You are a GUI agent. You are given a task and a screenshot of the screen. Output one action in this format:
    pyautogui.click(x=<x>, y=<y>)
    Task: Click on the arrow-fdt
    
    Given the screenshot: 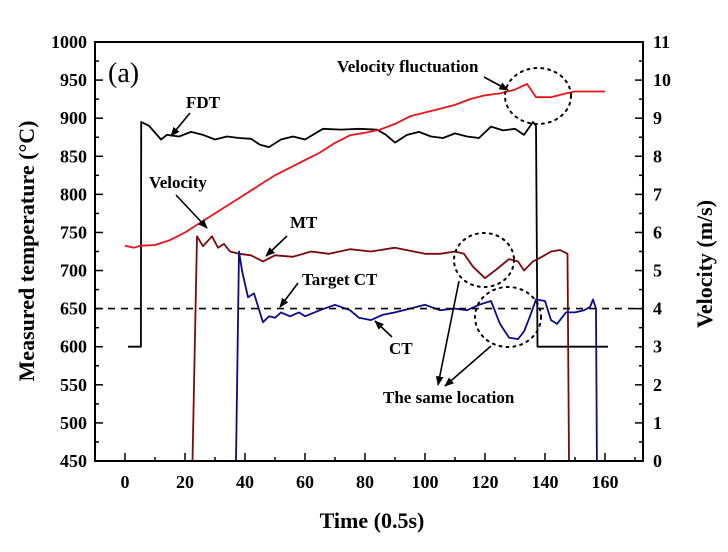 What is the action you would take?
    pyautogui.click(x=180, y=124)
    